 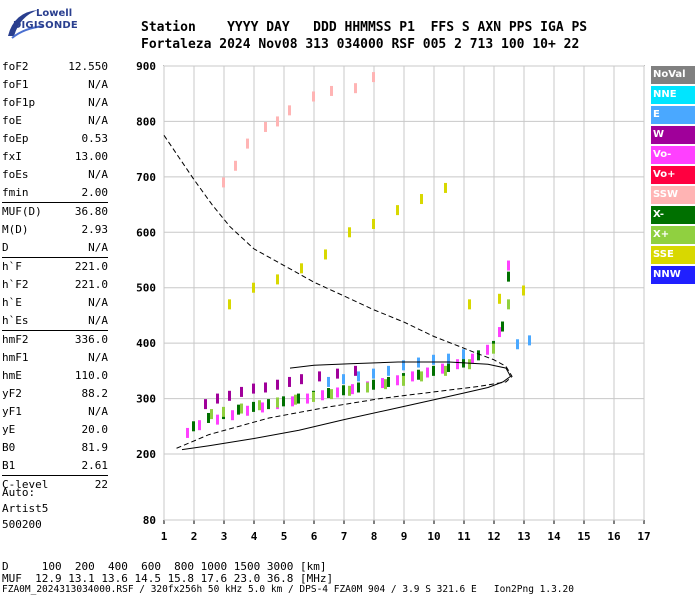 What do you see at coordinates (55, 412) in the screenshot?
I see `param-row: yF1 N/A` at bounding box center [55, 412].